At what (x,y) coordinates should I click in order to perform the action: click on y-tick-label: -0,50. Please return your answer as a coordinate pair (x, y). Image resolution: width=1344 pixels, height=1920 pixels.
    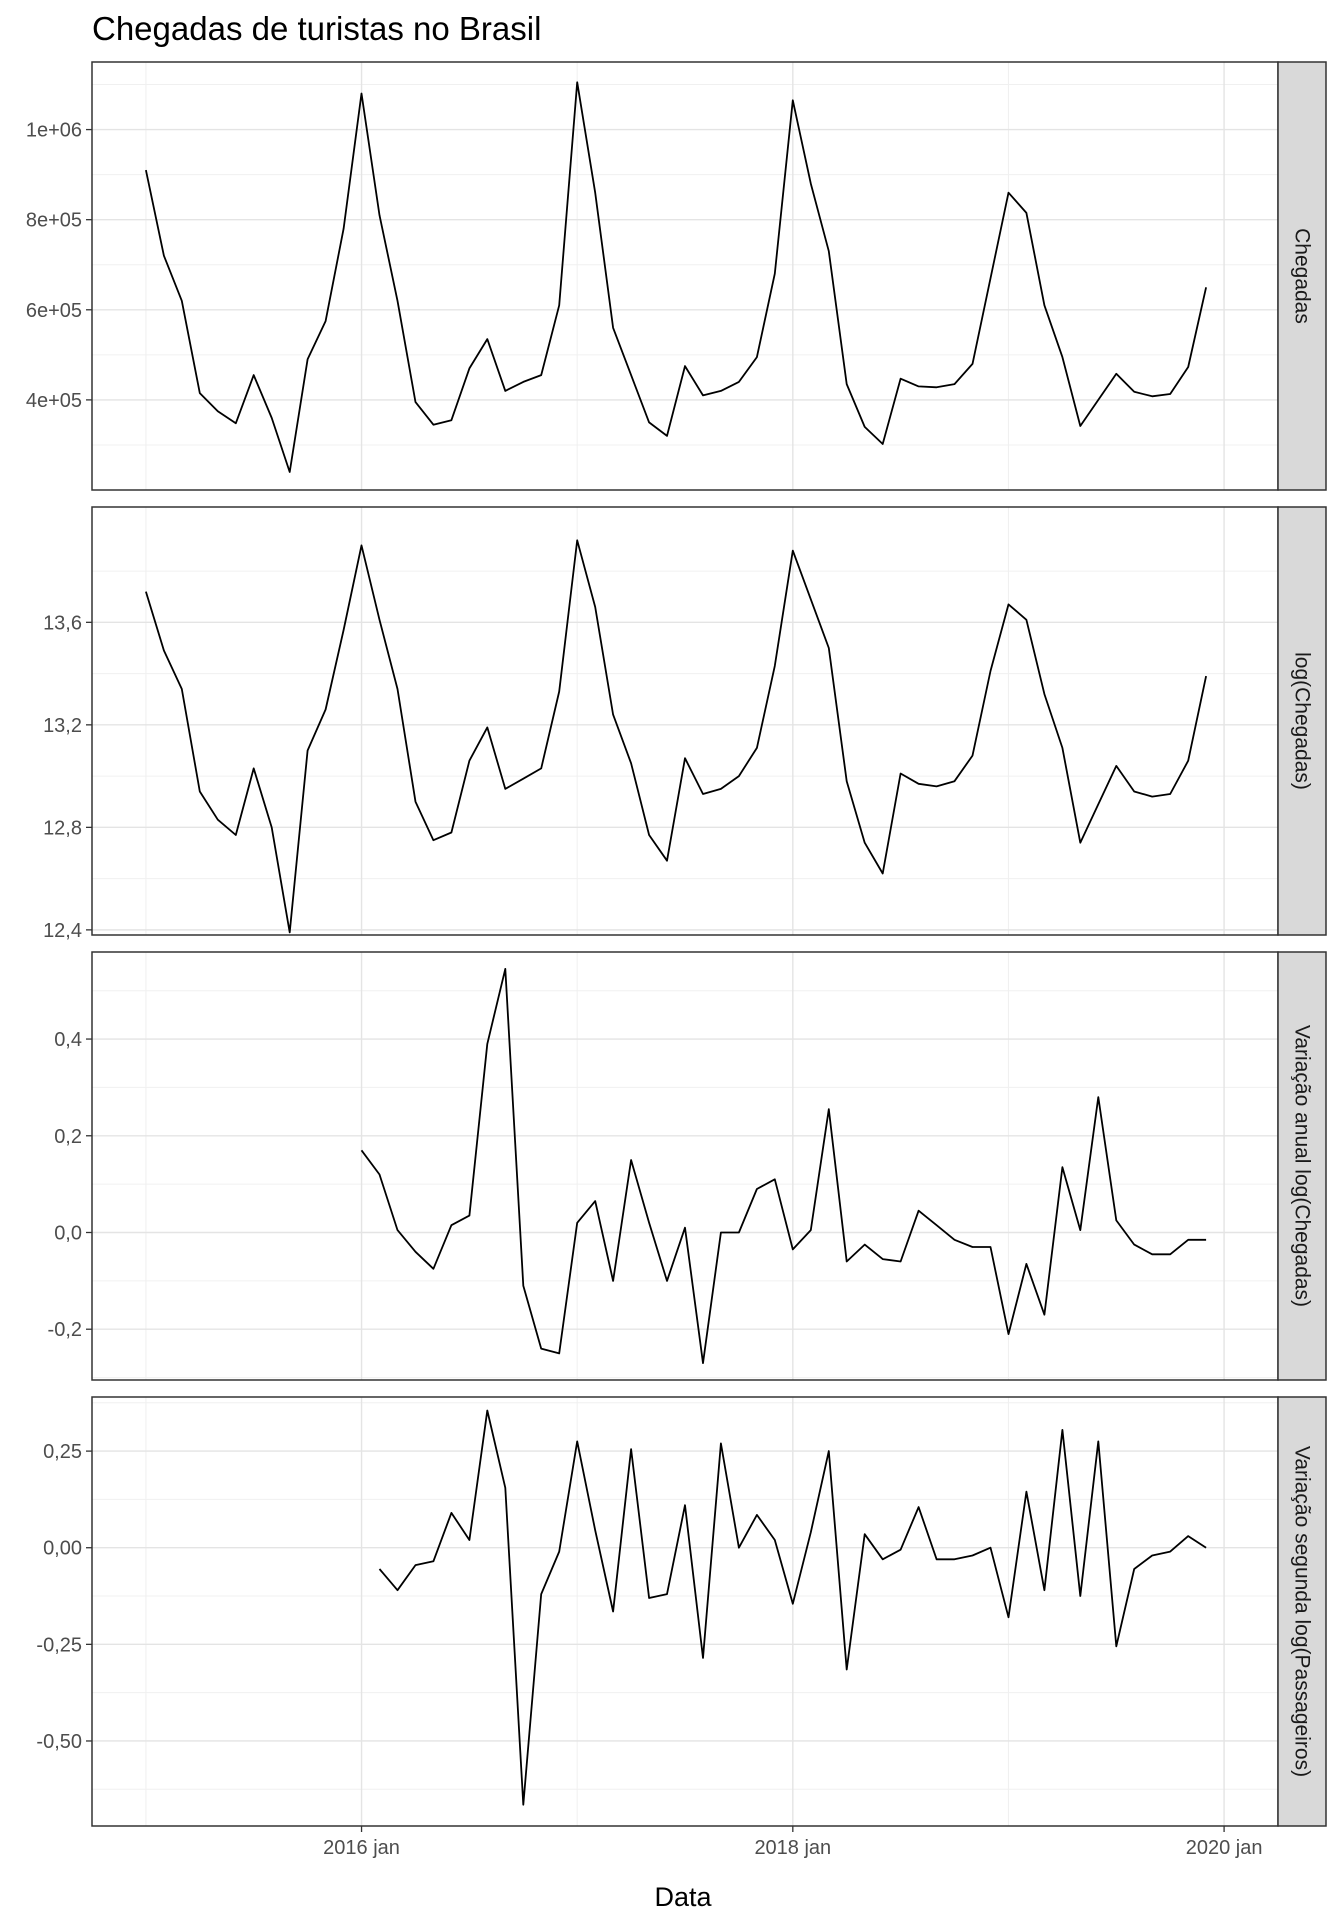
    Looking at the image, I should click on (59, 1742).